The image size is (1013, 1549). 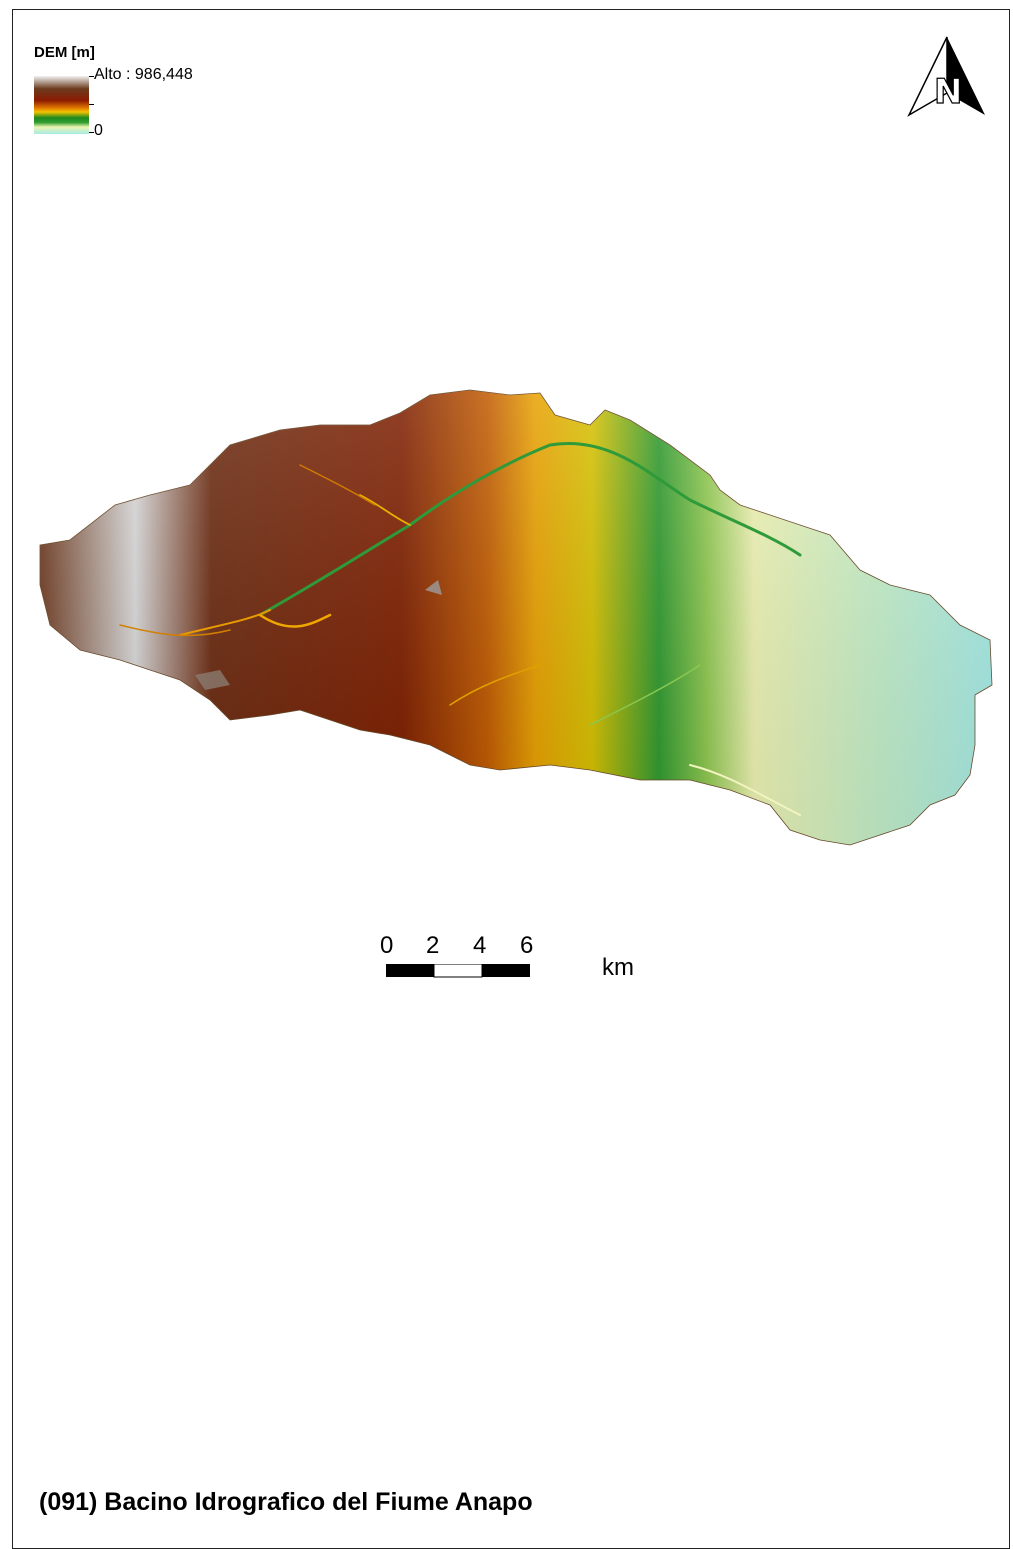 What do you see at coordinates (948, 92) in the screenshot?
I see `north-arrow-letter: N` at bounding box center [948, 92].